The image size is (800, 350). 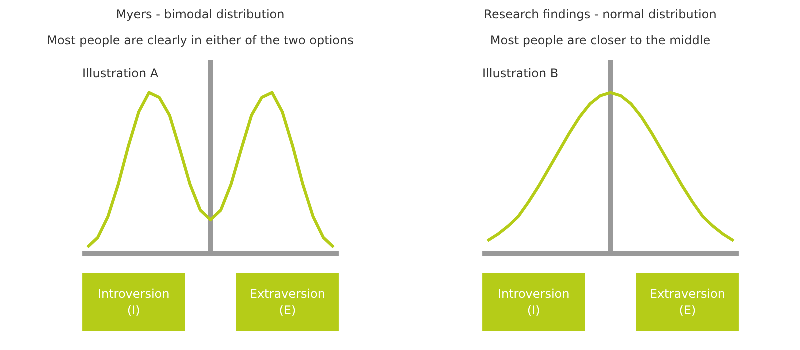 What do you see at coordinates (600, 15) in the screenshot?
I see `chart-title: Research findings - normal distribution` at bounding box center [600, 15].